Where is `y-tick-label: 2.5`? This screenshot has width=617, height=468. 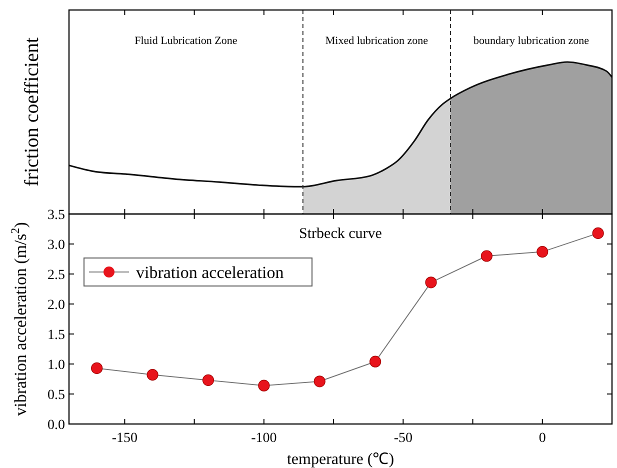 y-tick-label: 2.5 is located at coordinates (56, 275).